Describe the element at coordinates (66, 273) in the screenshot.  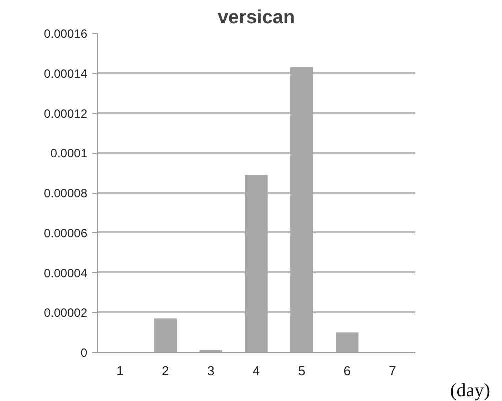
I see `y-tick-label: 0.00004` at that location.